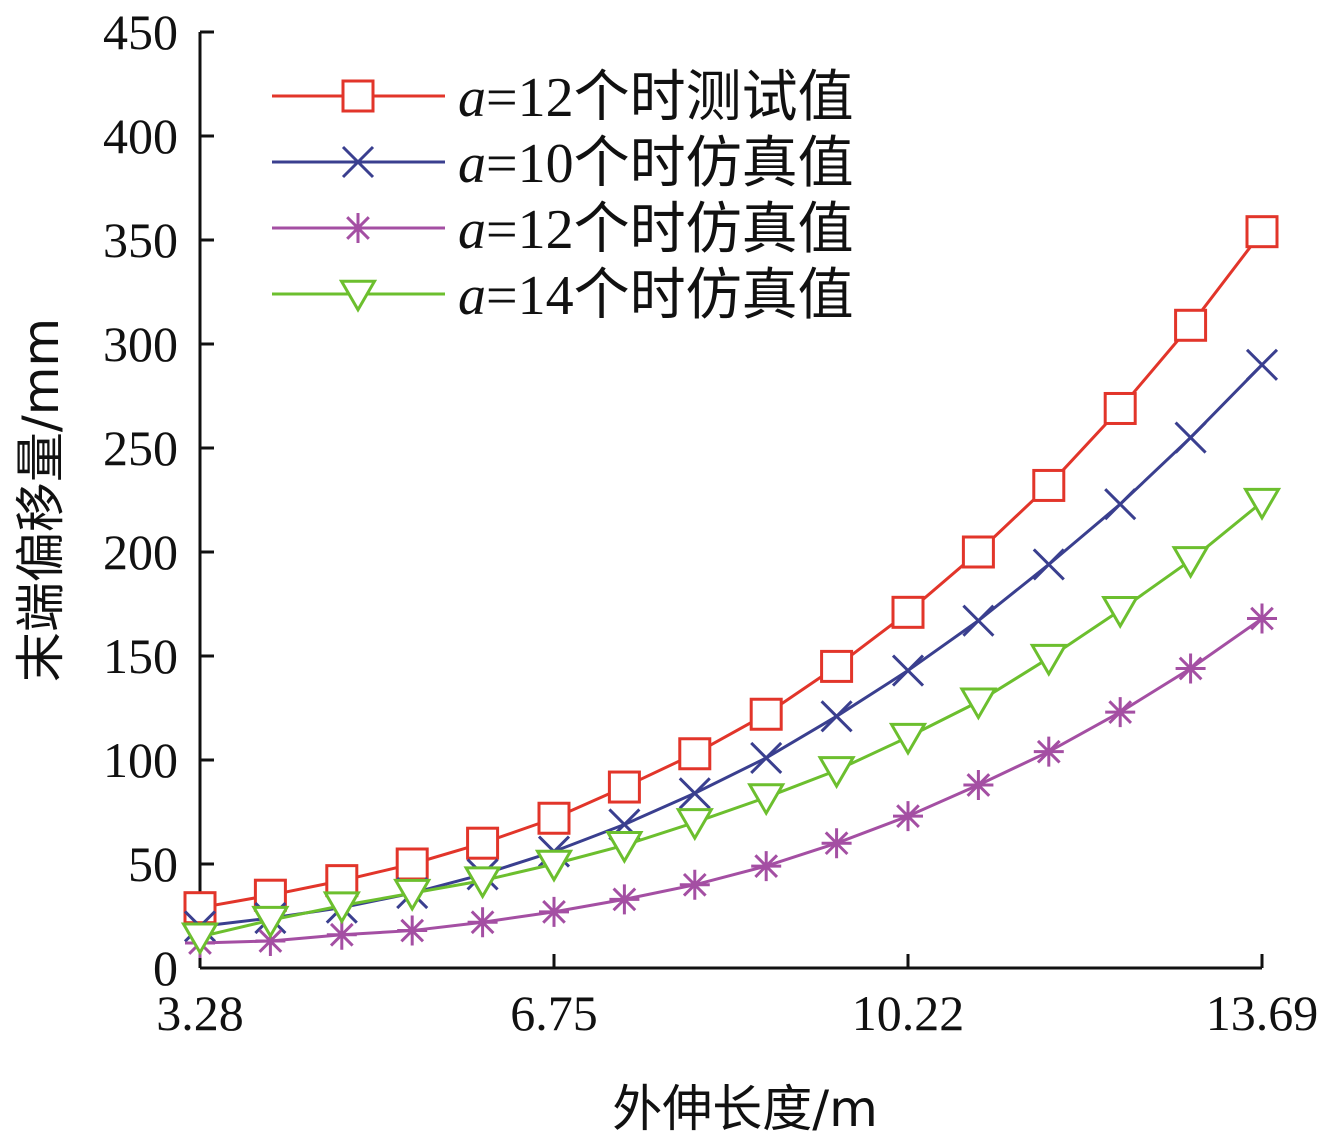 This screenshot has width=1339, height=1146. I want to click on x-tick-label: 10.22, so click(908, 1013).